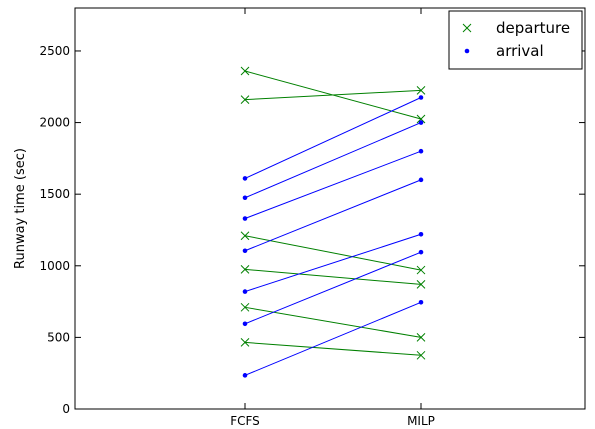  I want to click on y-tick-label: 2000, so click(54, 123).